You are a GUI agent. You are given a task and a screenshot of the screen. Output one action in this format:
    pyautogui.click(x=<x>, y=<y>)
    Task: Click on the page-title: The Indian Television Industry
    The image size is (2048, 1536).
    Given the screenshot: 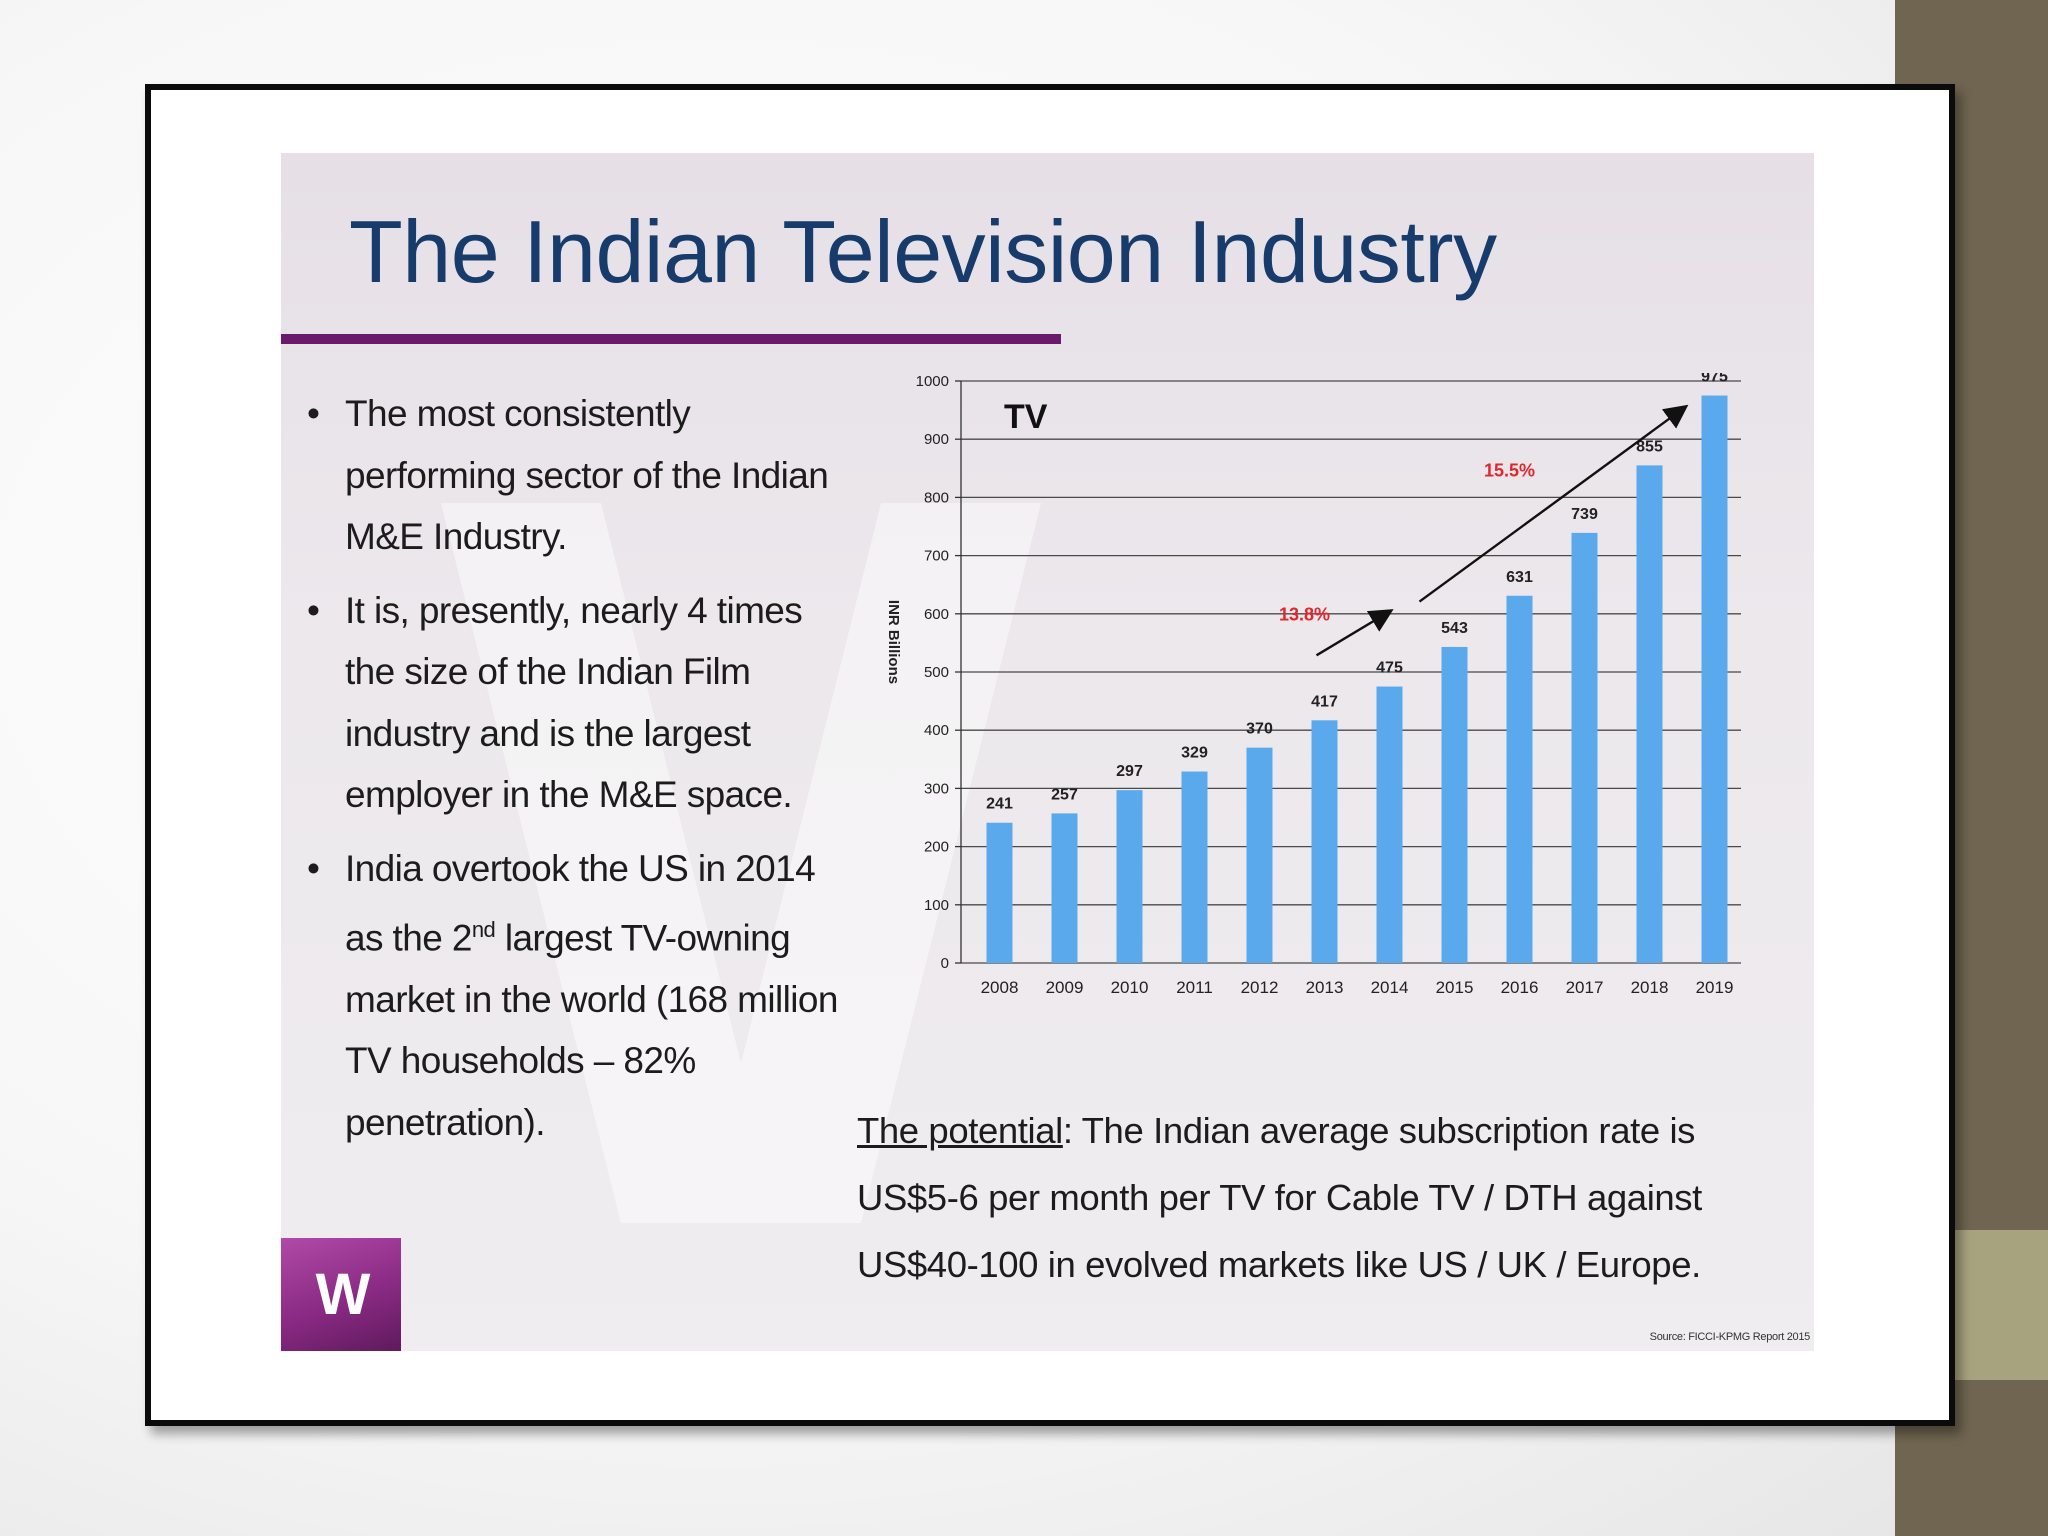 What is the action you would take?
    pyautogui.click(x=923, y=251)
    